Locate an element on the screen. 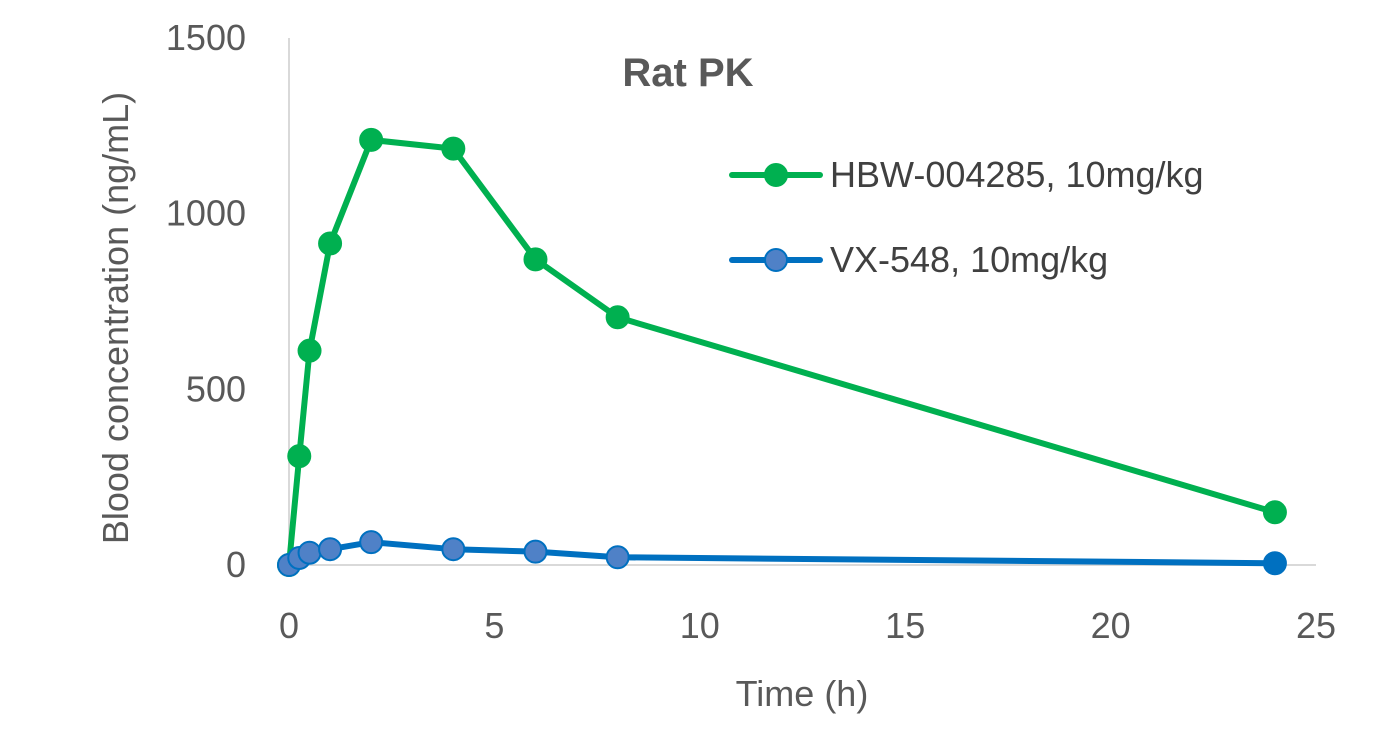 The height and width of the screenshot is (729, 1375). y-tick-label: 0 is located at coordinates (236, 564).